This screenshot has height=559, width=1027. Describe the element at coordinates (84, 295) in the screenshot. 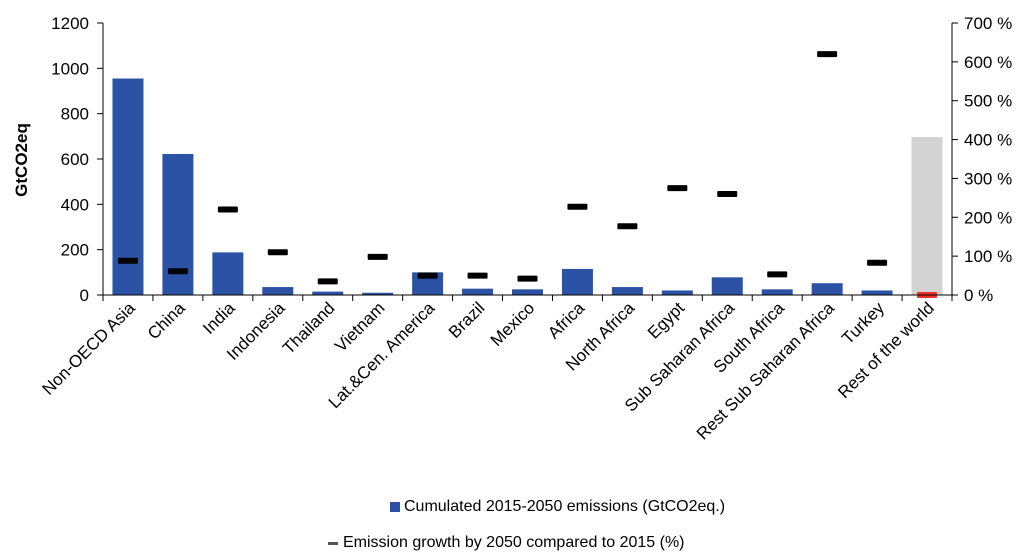

I see `y-tick-label: 0` at that location.